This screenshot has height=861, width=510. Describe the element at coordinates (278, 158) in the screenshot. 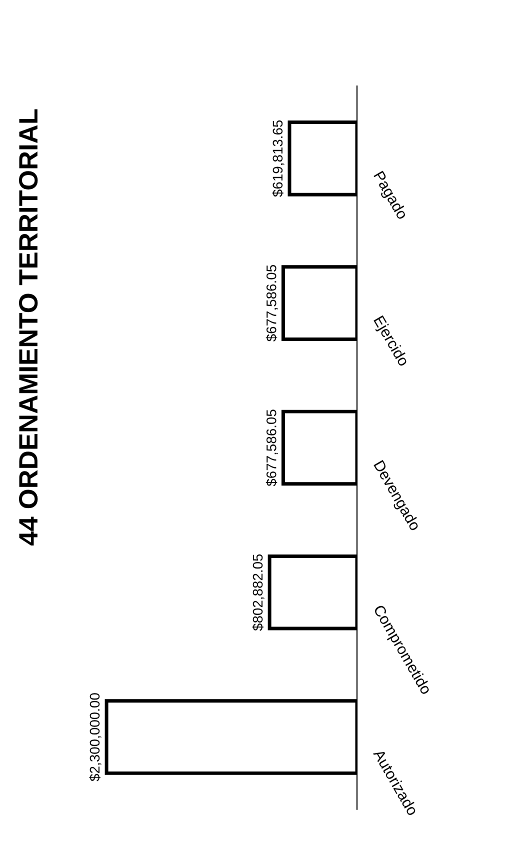

I see `data-label: $619,813.65` at that location.